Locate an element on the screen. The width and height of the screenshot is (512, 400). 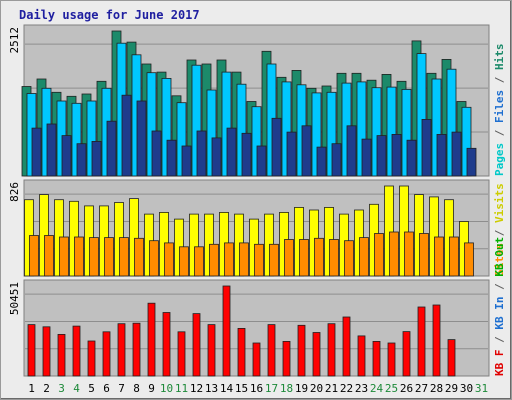
day-label-20: 20 is located at coordinates (316, 388).